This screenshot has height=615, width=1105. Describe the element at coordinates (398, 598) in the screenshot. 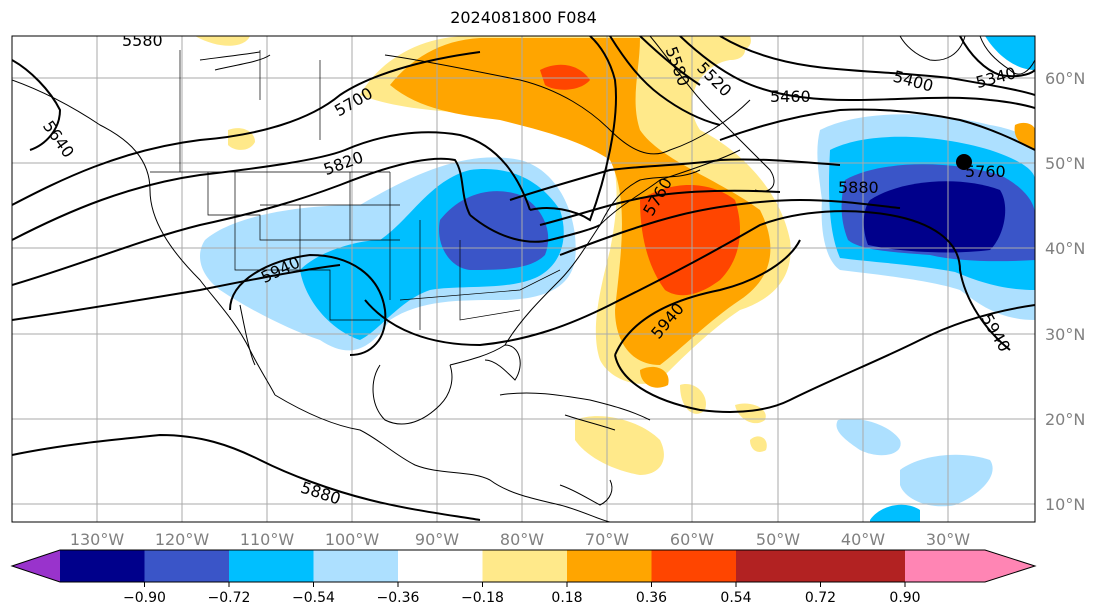

I see `colorbar-tick: −0.36` at that location.